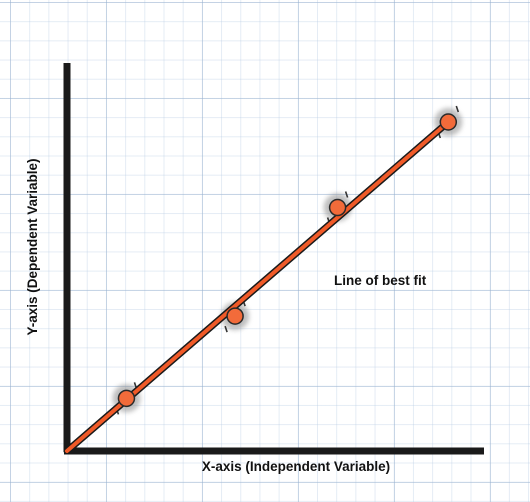 The height and width of the screenshot is (502, 530). I want to click on y-axis-label: Y-axis (Dependent Variable), so click(32, 246).